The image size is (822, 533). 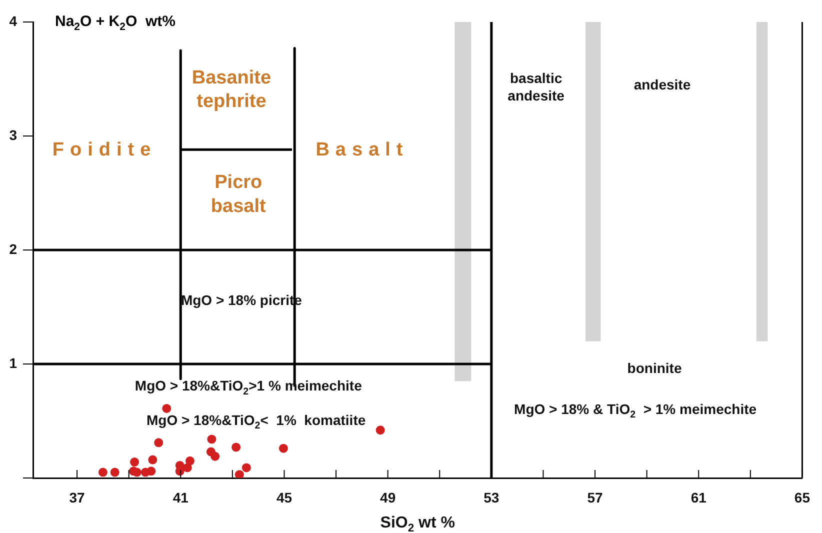 I want to click on y-tick-label: 1, so click(x=13, y=362).